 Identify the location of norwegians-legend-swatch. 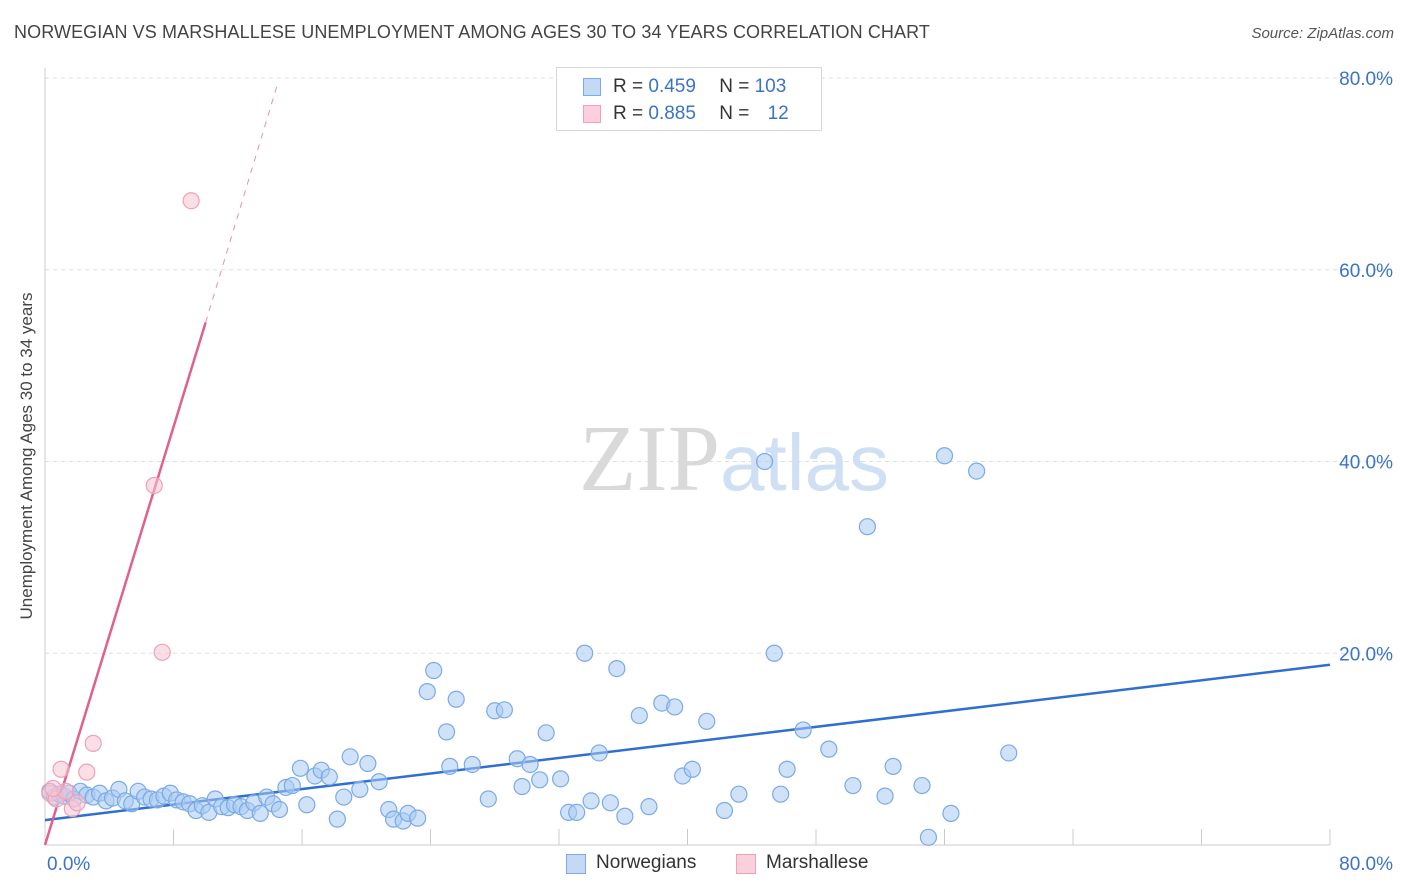
(576, 864).